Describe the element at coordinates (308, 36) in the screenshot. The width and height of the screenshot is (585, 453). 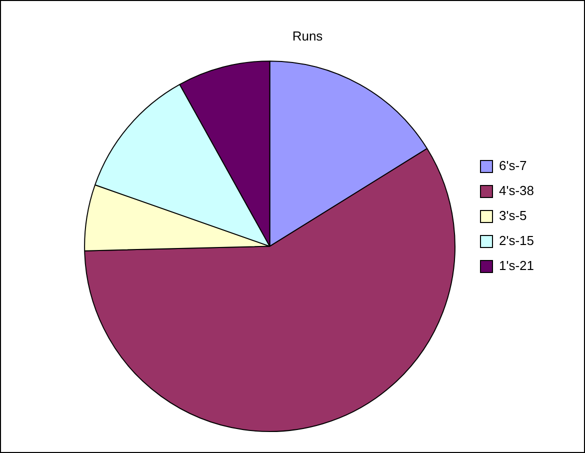
I see `chart-title: Runs` at that location.